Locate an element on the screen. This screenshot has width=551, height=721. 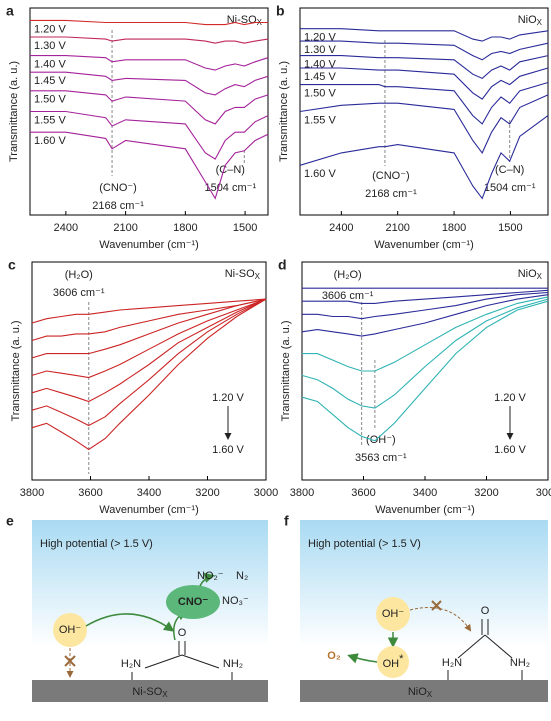
attack-arrow is located at coordinates (130, 622).